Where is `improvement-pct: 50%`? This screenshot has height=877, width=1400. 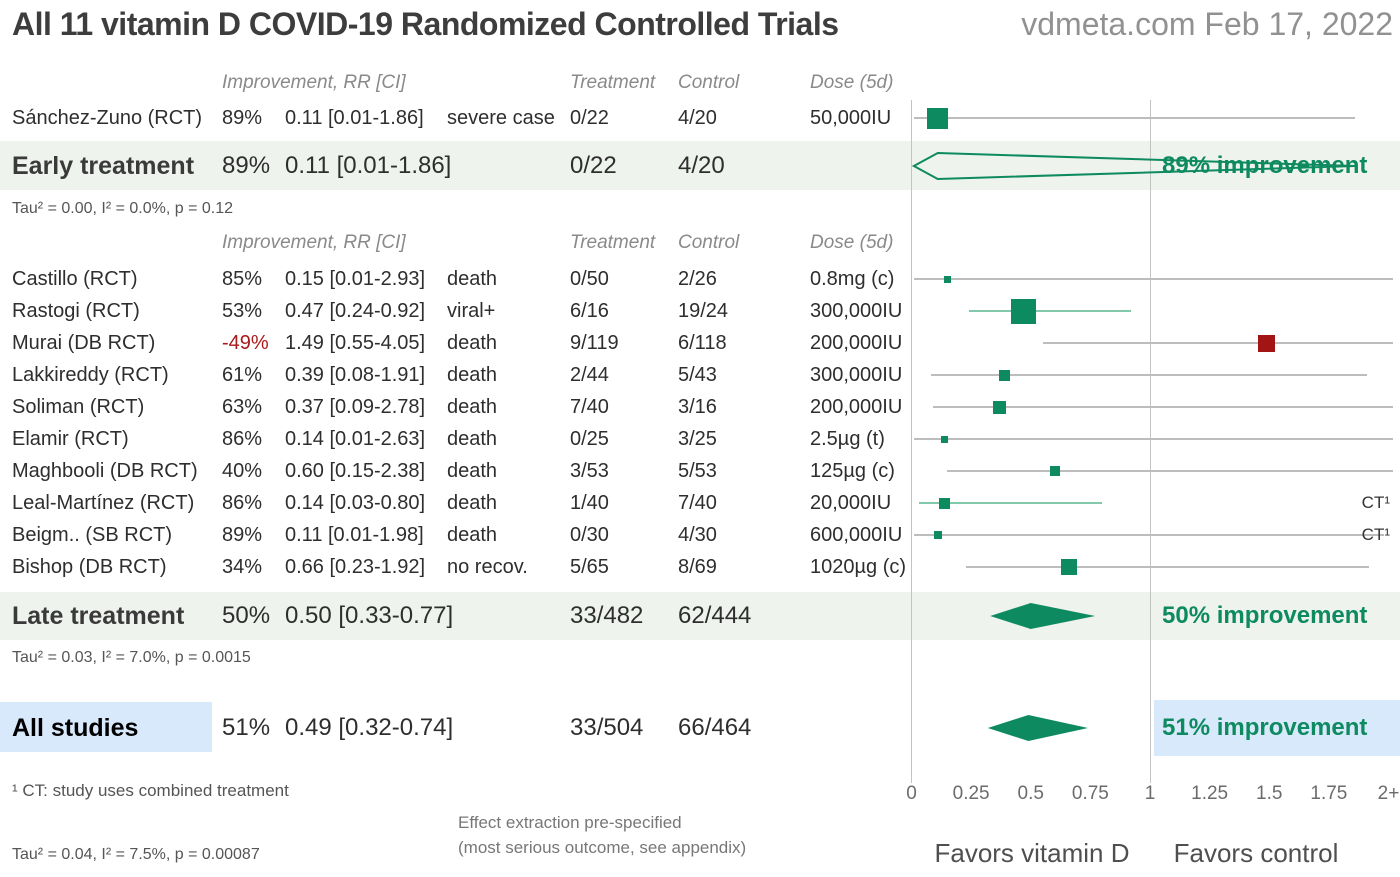 improvement-pct: 50% is located at coordinates (246, 615).